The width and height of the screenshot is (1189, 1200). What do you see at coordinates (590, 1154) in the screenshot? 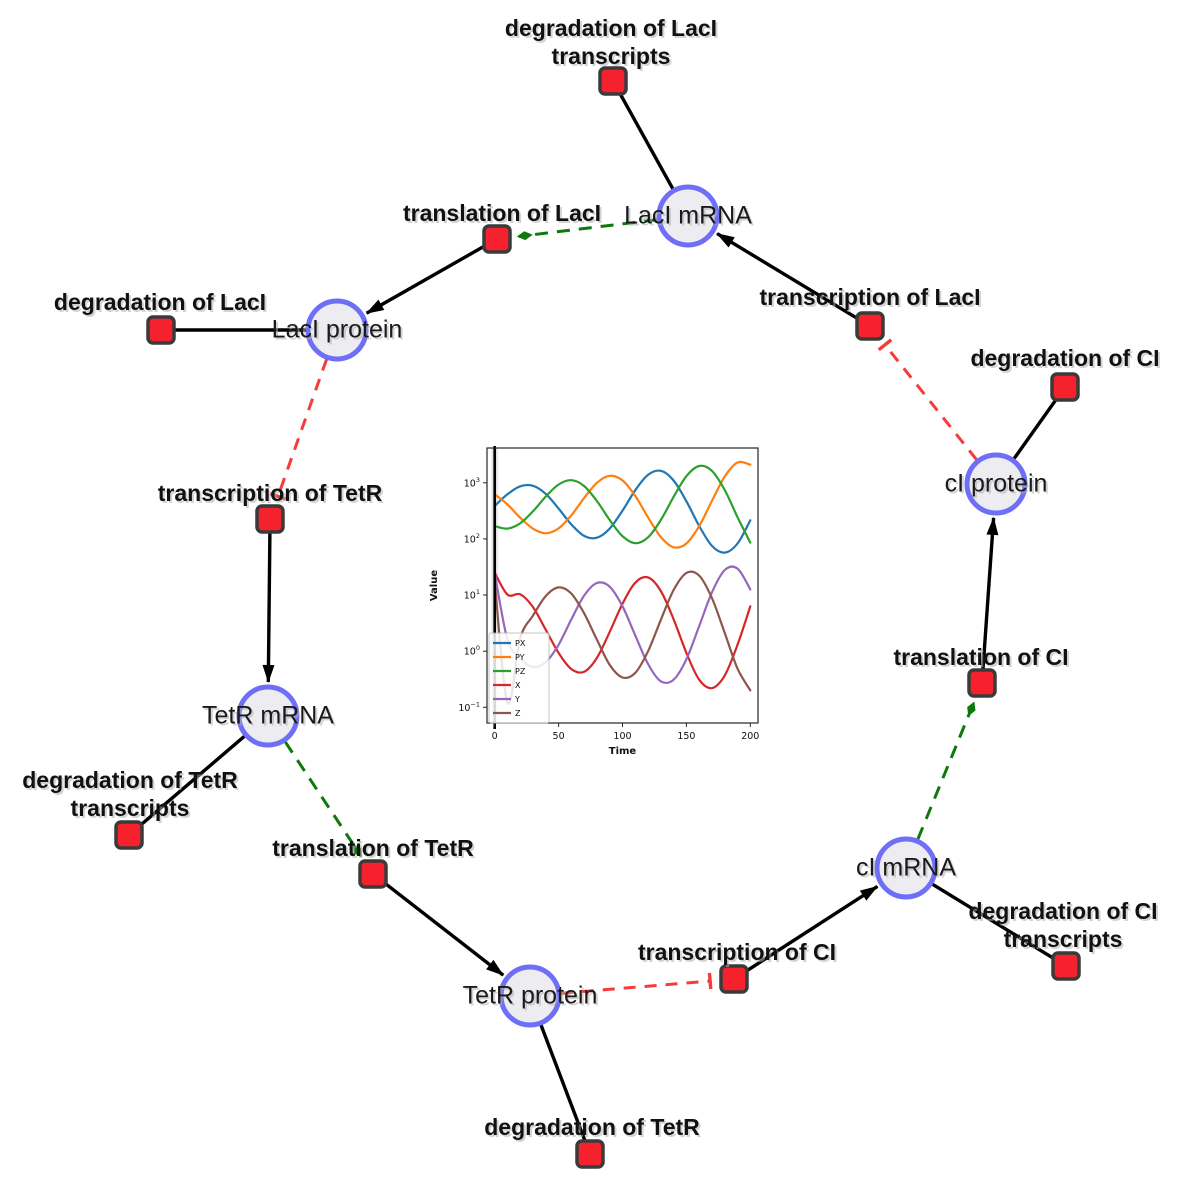
I see `reaction-node-deg-tetr` at bounding box center [590, 1154].